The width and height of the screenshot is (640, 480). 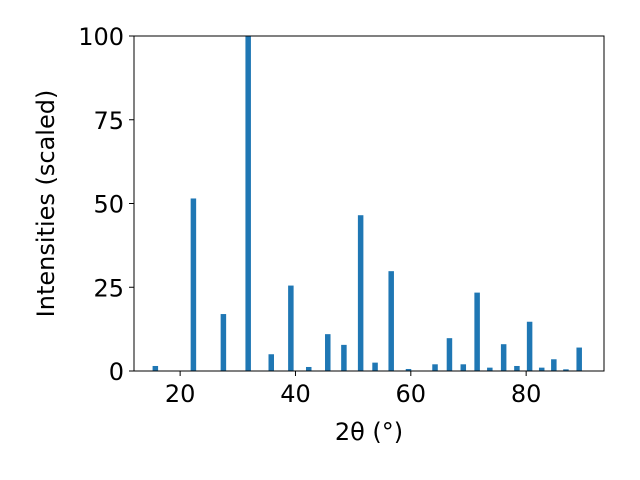 I want to click on y-tick-label: 100, so click(x=101, y=37).